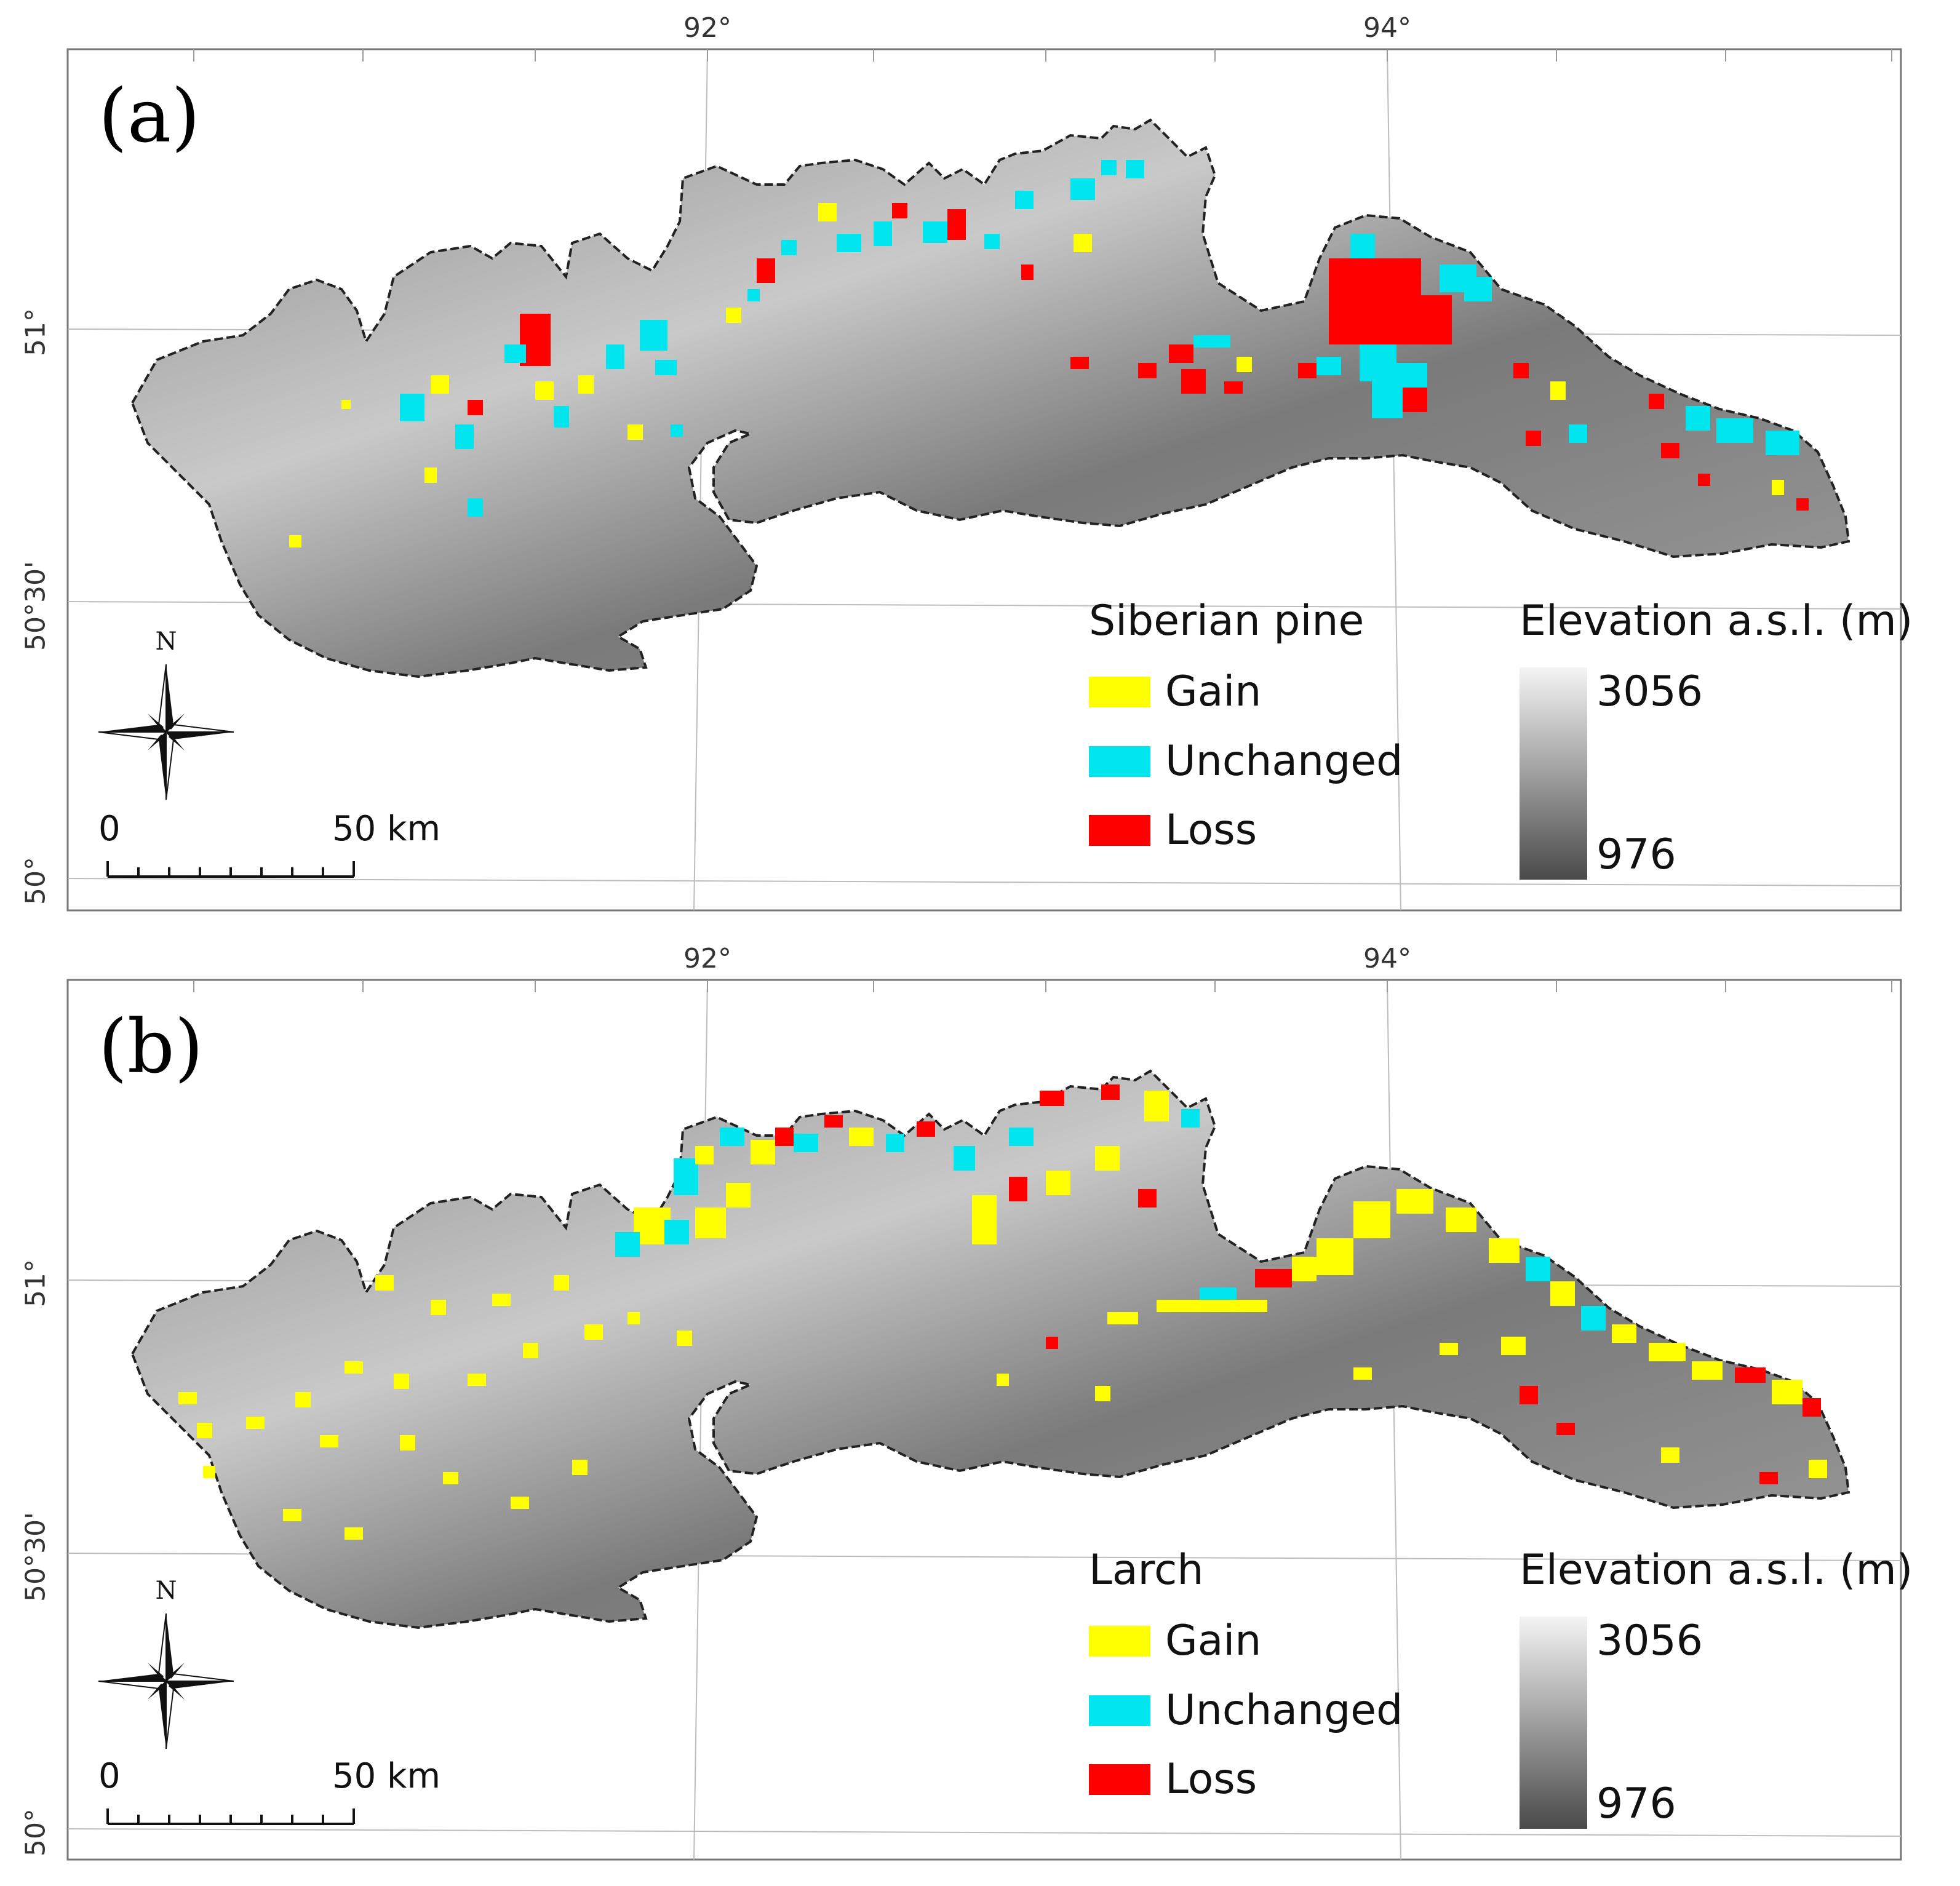 This screenshot has width=1960, height=1886. What do you see at coordinates (1146, 1570) in the screenshot?
I see `species-legend-title: Larch` at bounding box center [1146, 1570].